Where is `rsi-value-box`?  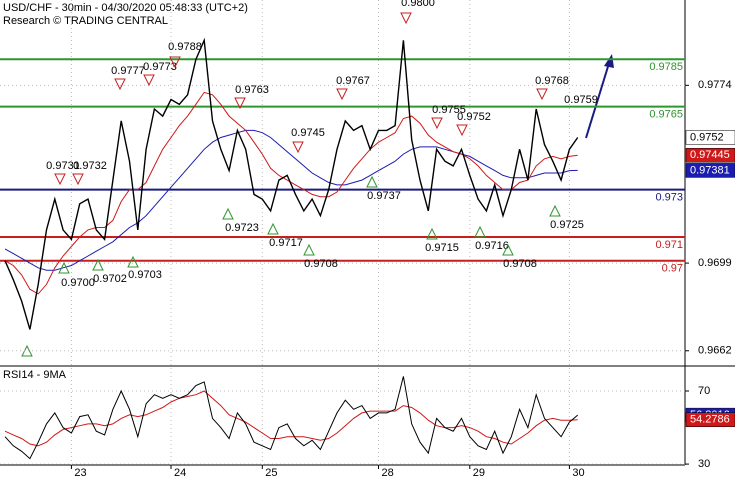 rsi-value-box is located at coordinates (710, 419).